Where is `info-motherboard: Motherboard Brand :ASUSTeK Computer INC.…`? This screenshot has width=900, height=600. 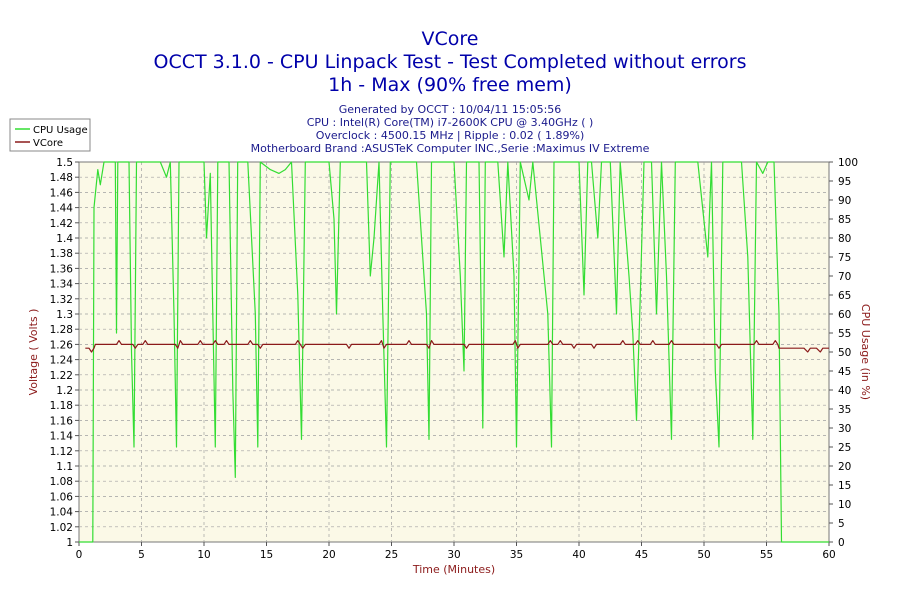 info-motherboard: Motherboard Brand :ASUSTeK Computer INC.… is located at coordinates (450, 148).